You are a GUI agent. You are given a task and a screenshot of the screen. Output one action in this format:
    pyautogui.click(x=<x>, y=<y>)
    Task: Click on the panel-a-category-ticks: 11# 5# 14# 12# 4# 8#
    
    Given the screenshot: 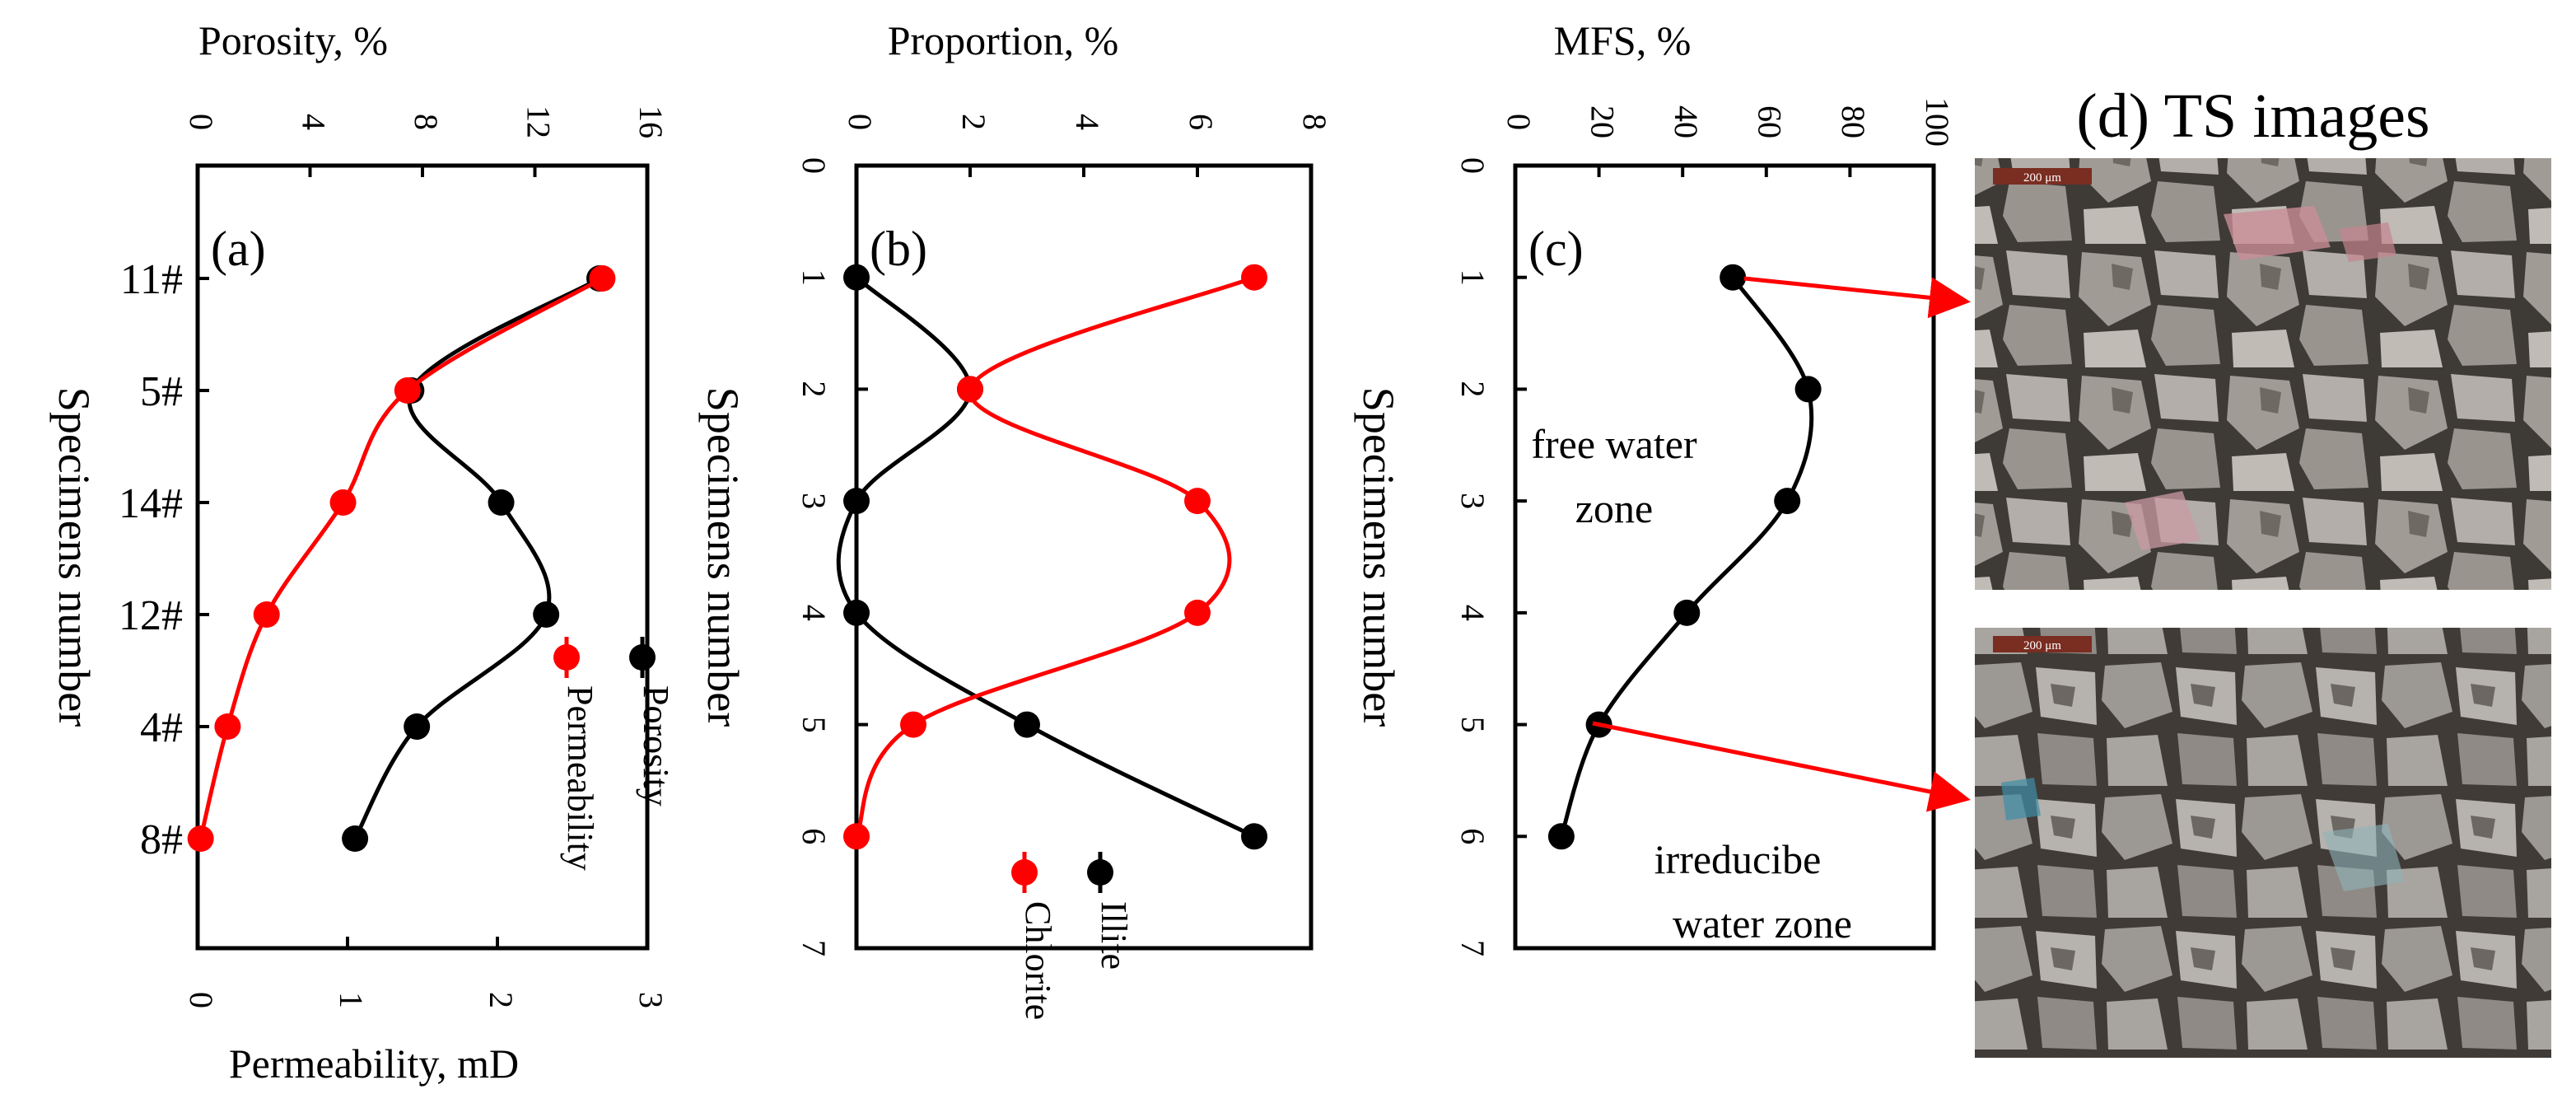 What is the action you would take?
    pyautogui.click(x=164, y=559)
    